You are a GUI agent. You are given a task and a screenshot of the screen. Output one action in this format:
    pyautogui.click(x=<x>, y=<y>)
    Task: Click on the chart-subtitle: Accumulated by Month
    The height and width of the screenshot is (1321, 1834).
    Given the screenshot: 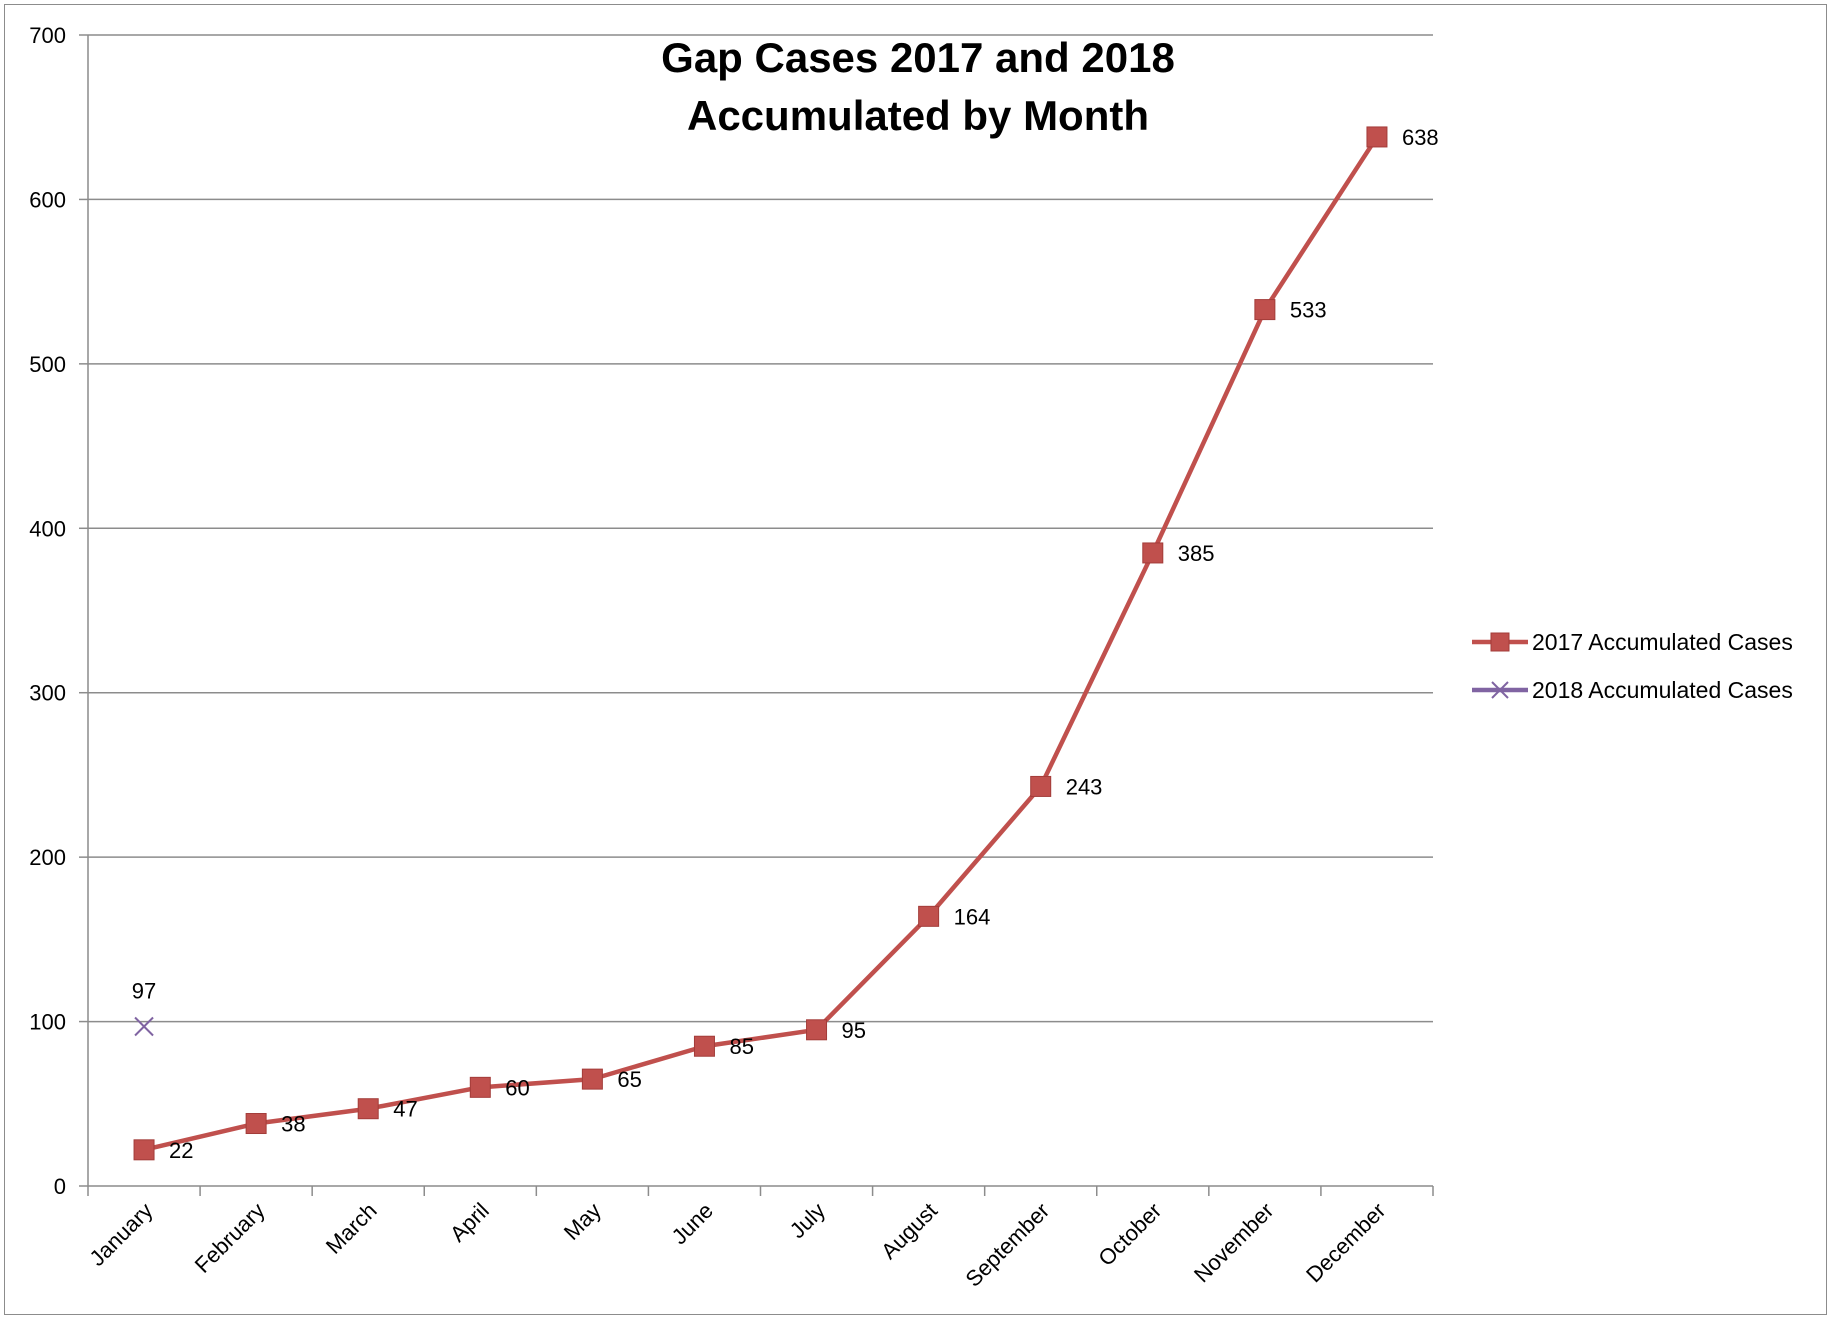 What is the action you would take?
    pyautogui.click(x=918, y=115)
    